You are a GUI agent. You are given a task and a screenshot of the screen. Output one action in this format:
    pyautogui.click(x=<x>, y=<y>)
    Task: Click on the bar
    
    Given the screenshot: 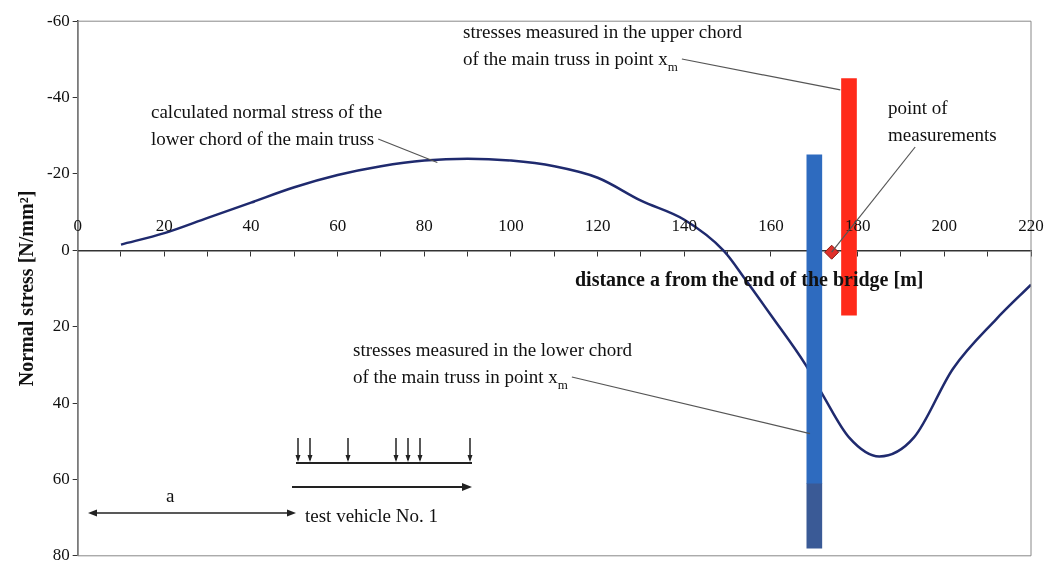 What is the action you would take?
    pyautogui.click(x=814, y=515)
    